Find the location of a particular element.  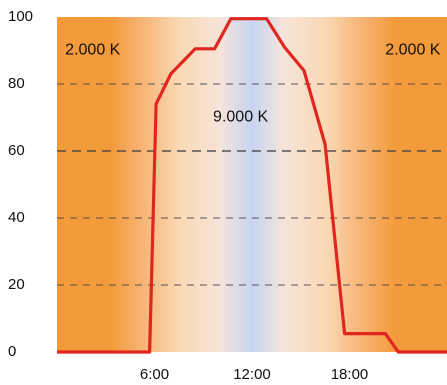

x-tick-label-0: 6:00 is located at coordinates (154, 374).